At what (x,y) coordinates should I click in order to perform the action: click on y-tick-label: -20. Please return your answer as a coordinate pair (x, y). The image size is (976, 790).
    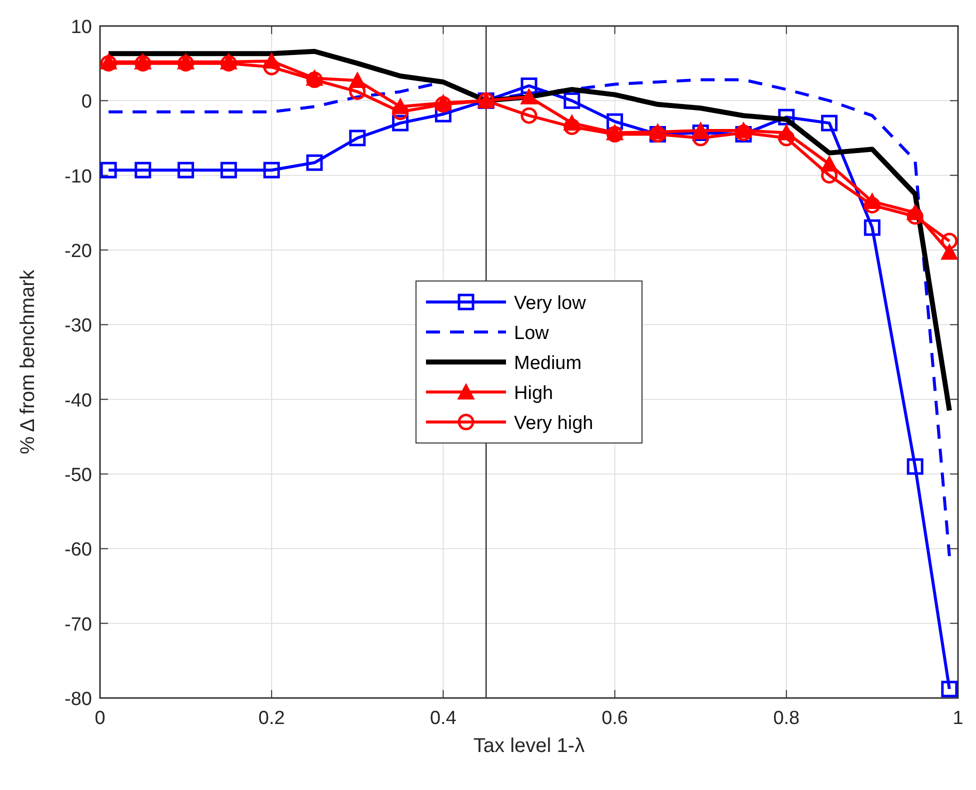
    Looking at the image, I should click on (78, 251).